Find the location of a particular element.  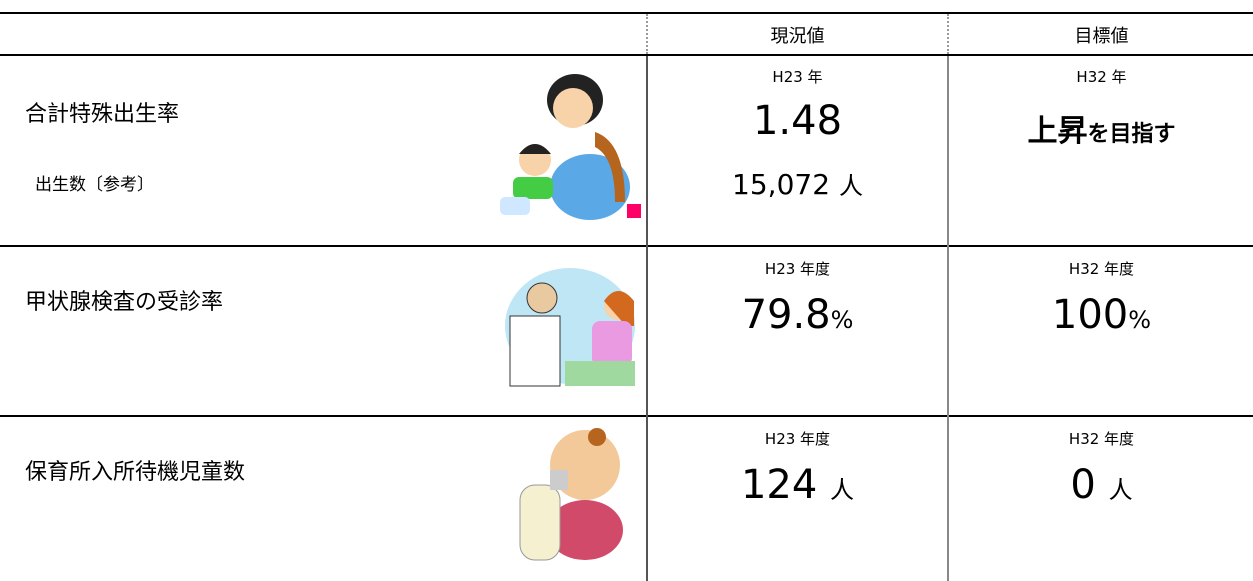

sub-value: 15,072 is located at coordinates (781, 184).